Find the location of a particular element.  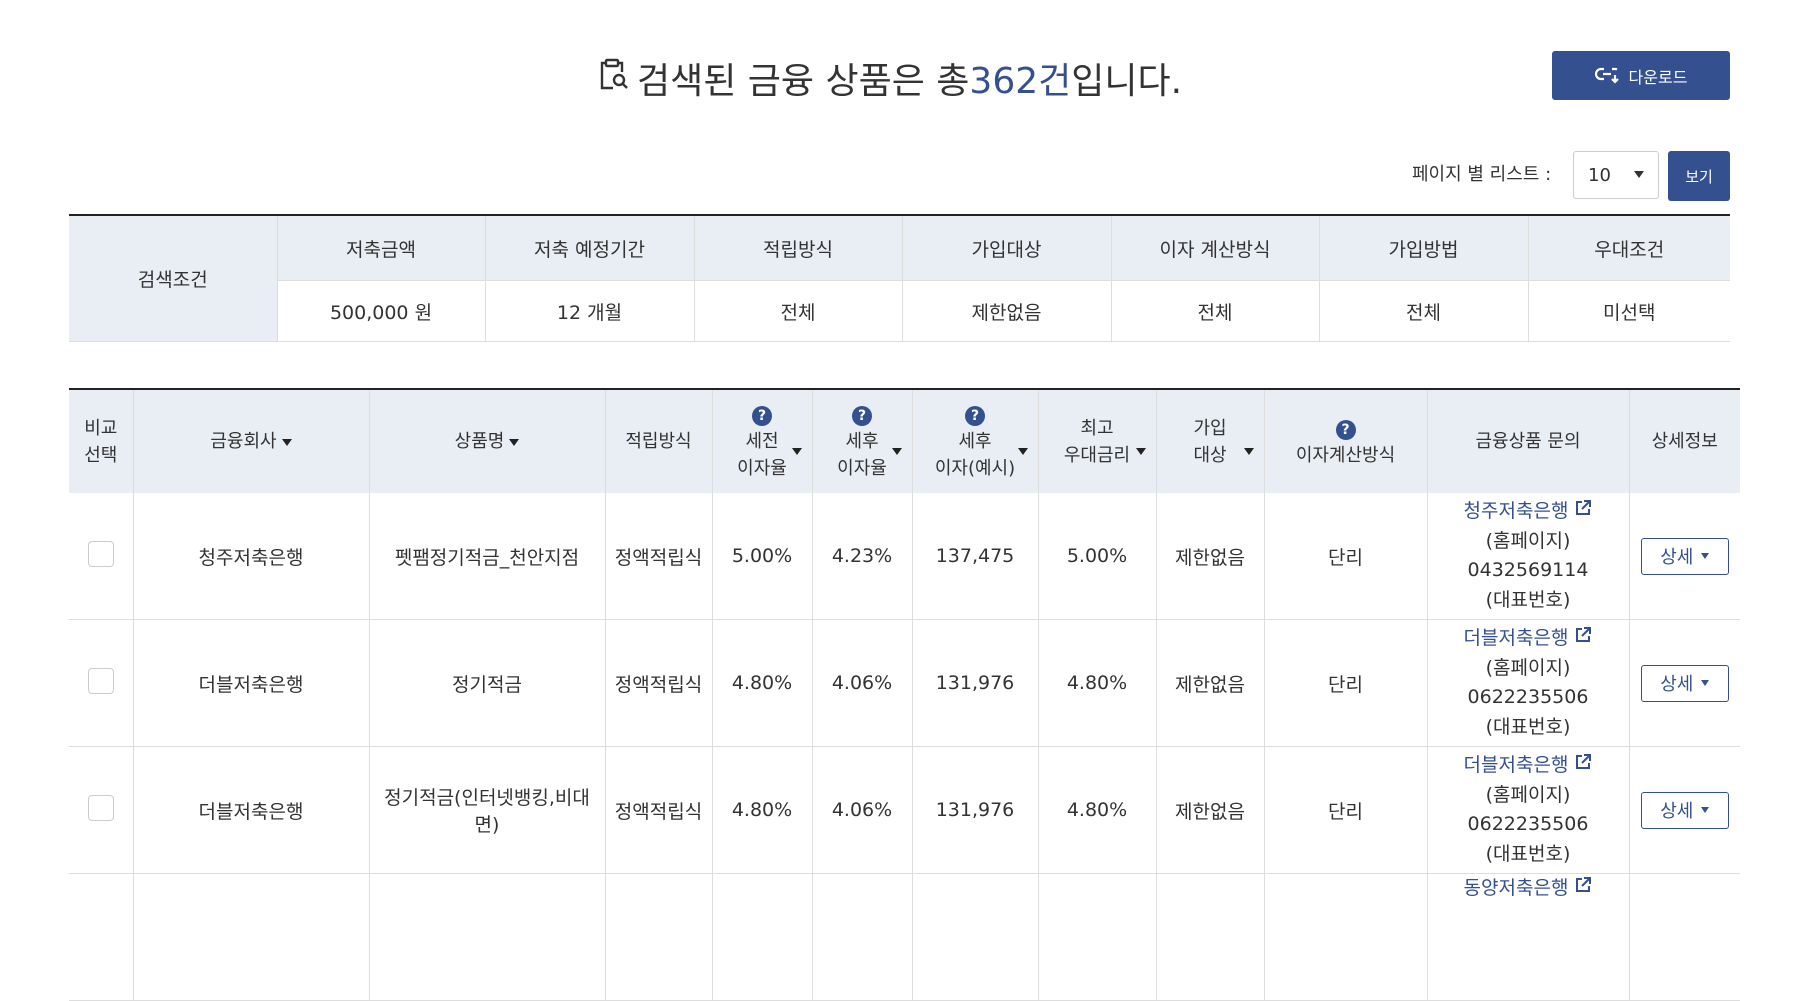

cond-value-target: 제한없음 is located at coordinates (1006, 311).